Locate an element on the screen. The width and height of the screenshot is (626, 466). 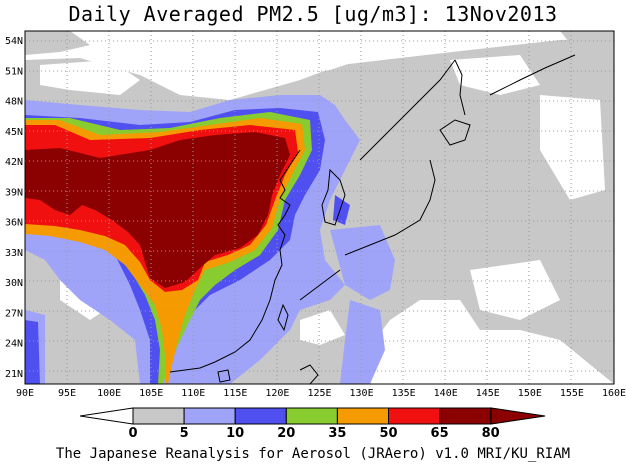
kuril-islands is located at coordinates (532, 75).